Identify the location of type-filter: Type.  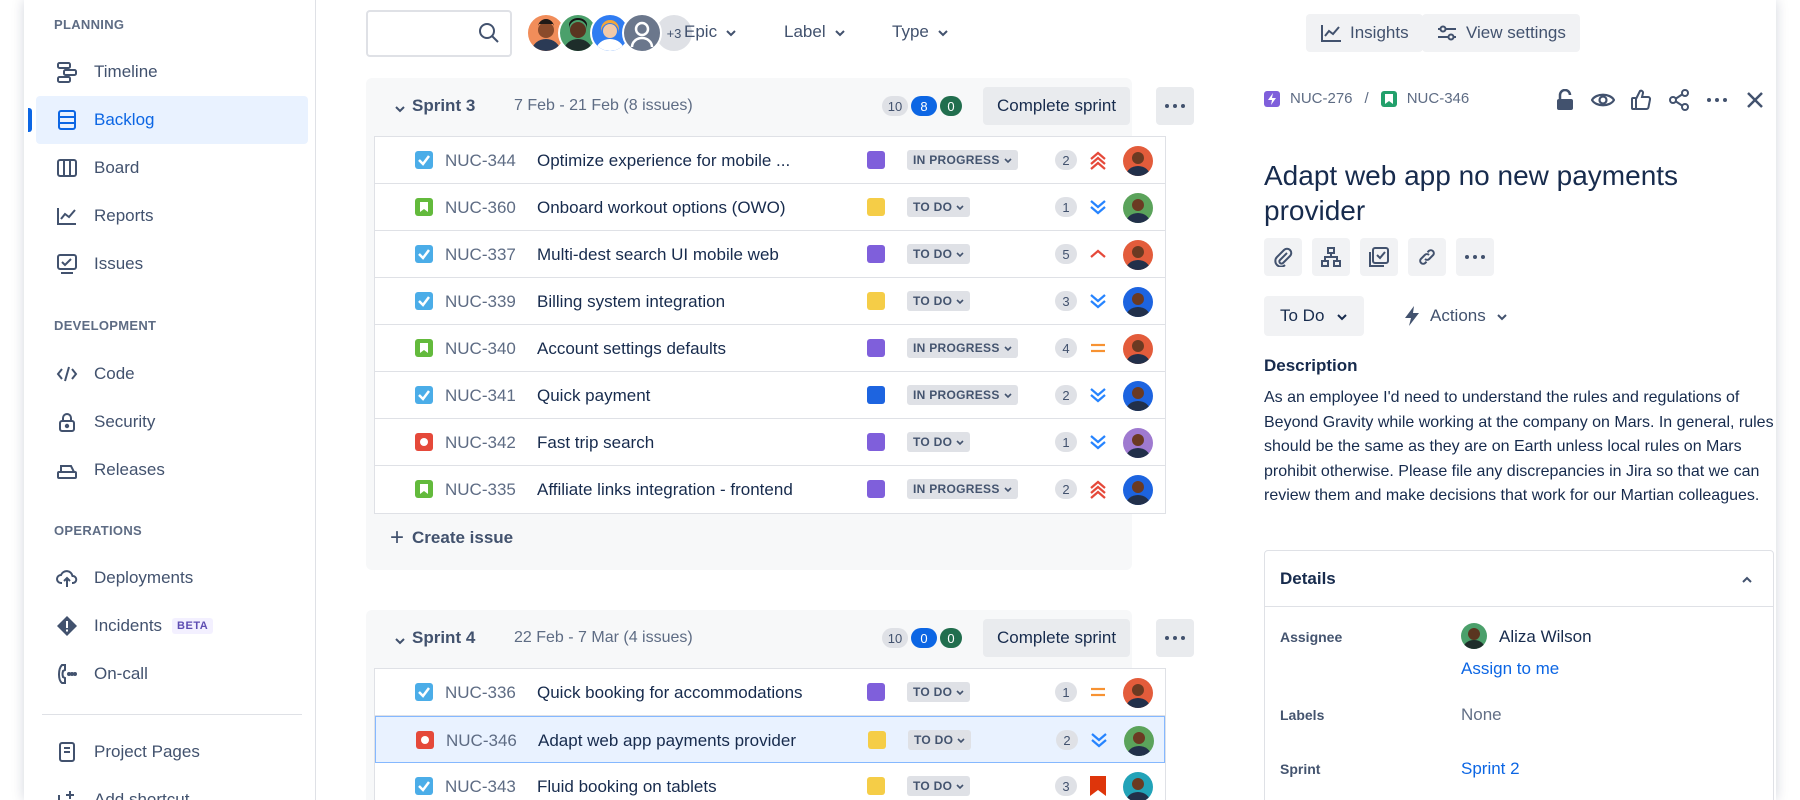
(920, 32).